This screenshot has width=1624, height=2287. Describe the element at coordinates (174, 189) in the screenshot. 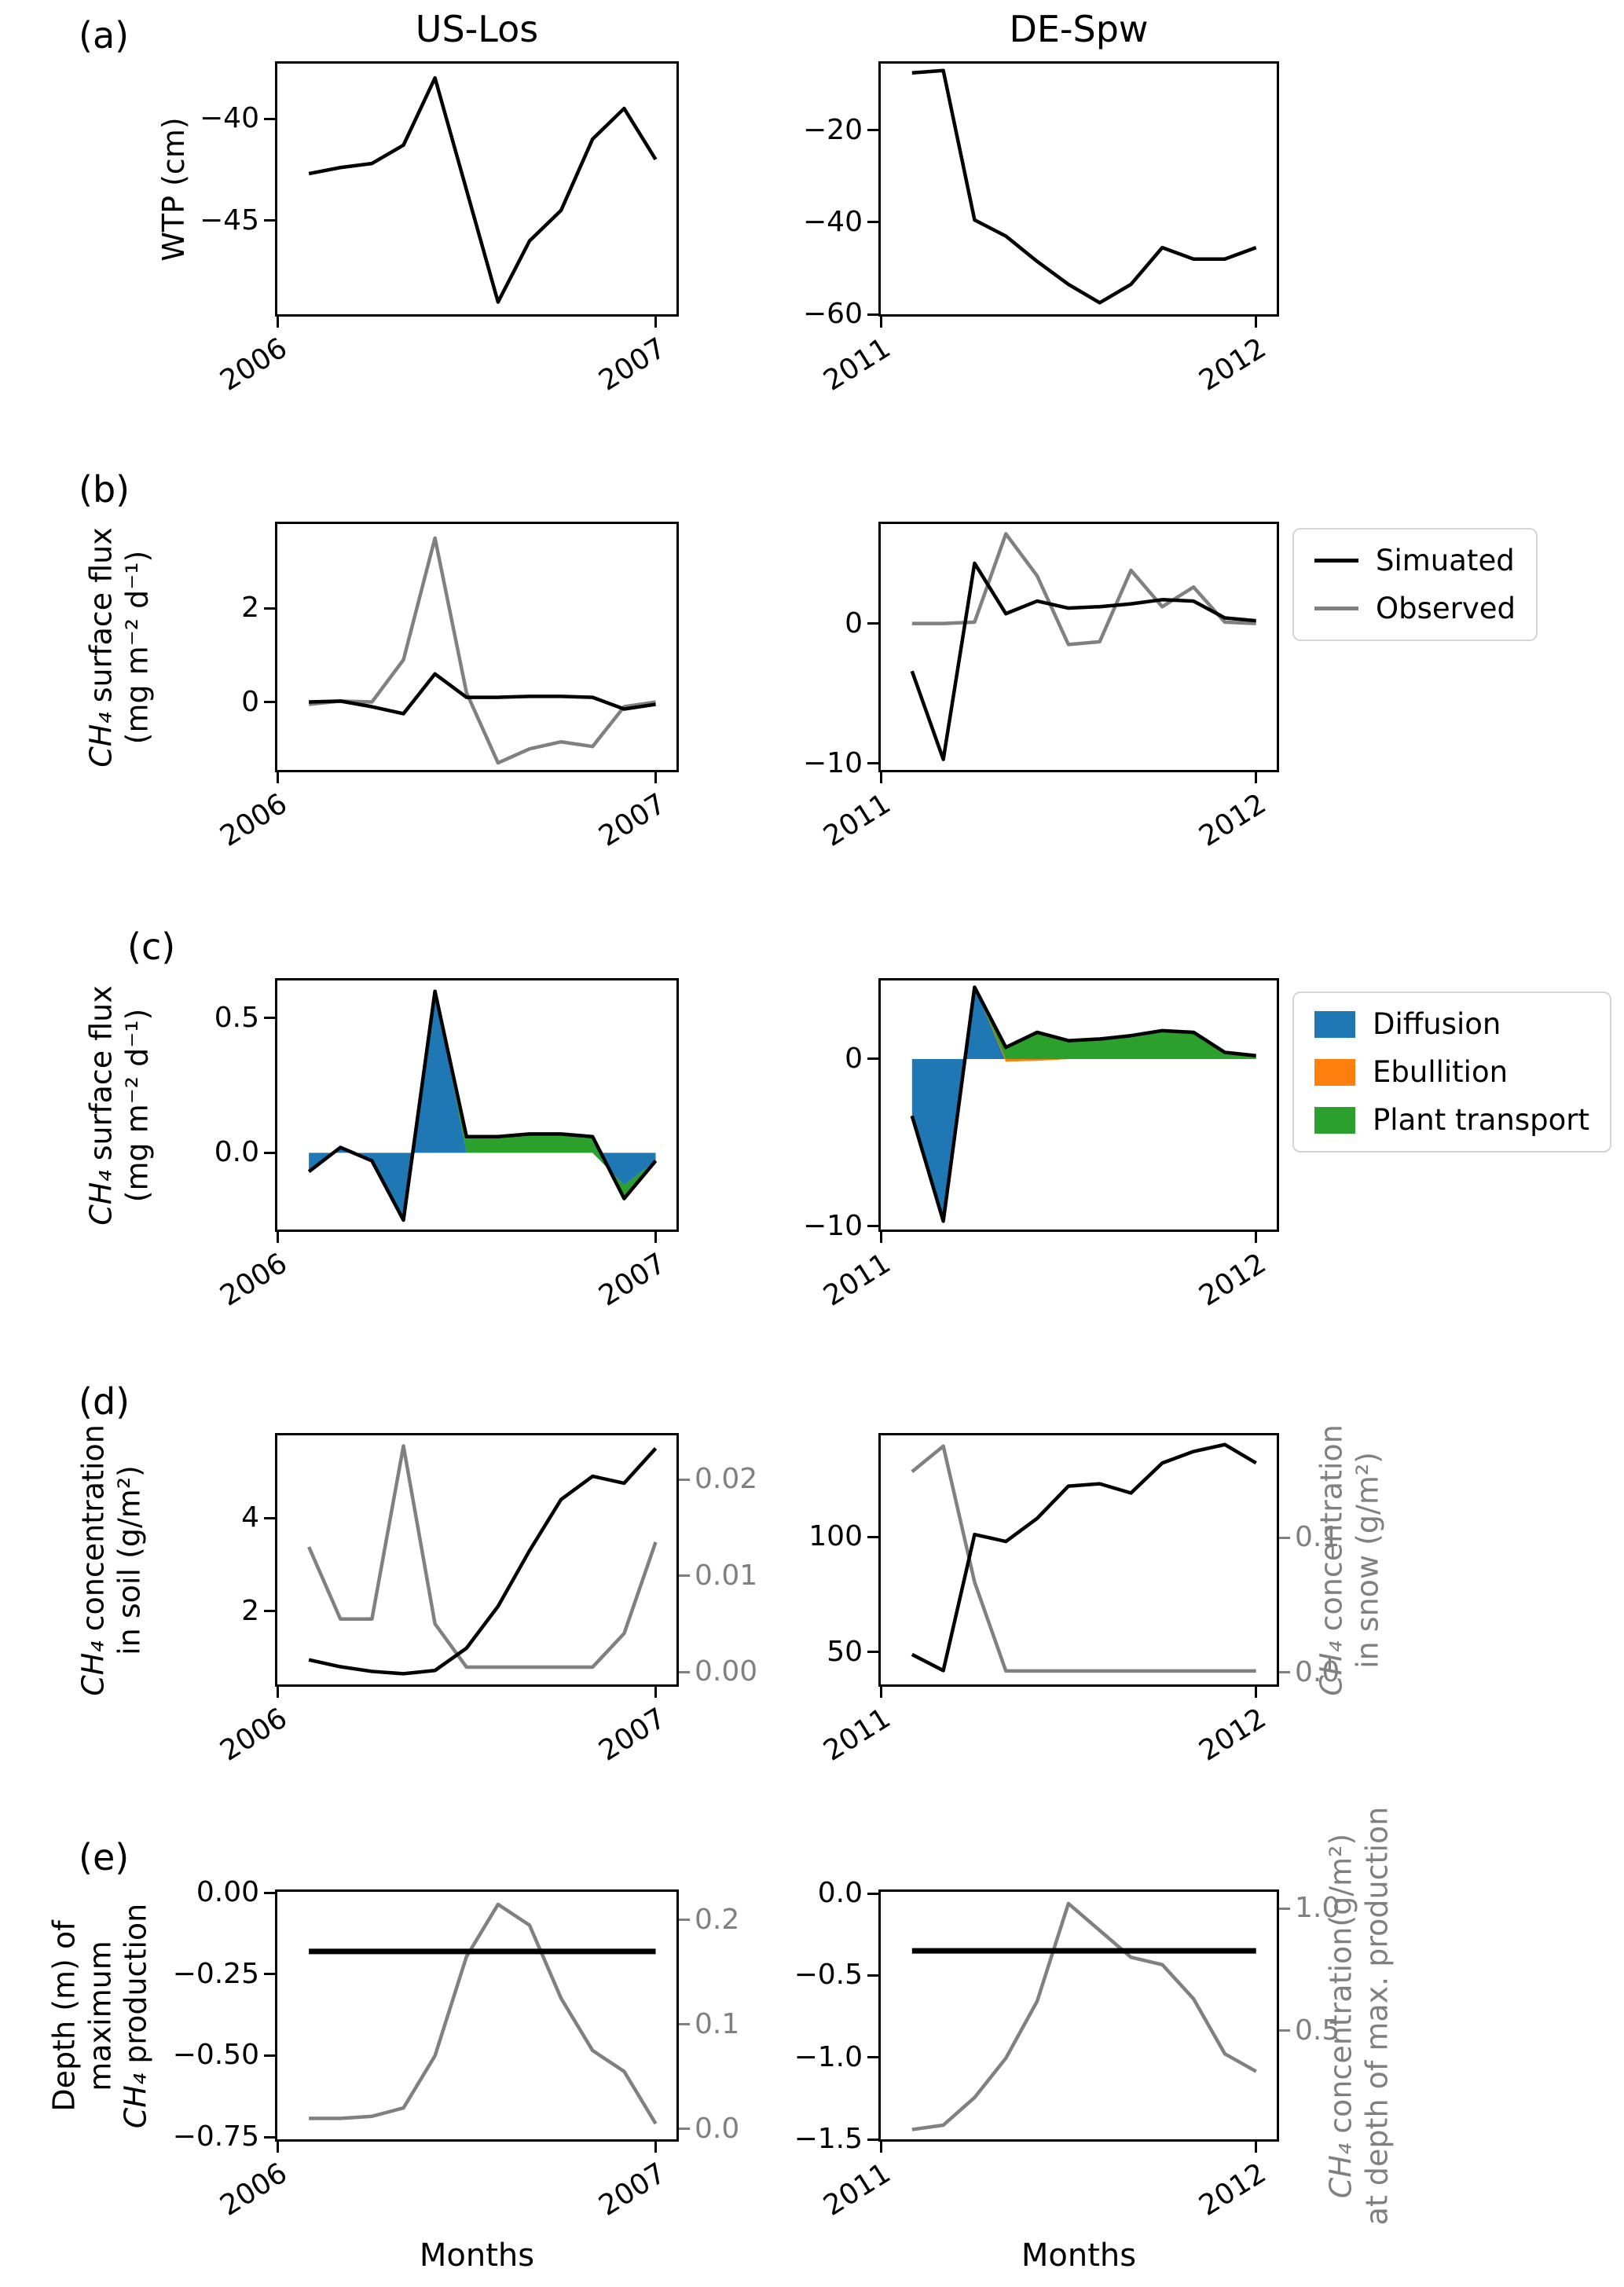

I see `y-axis-label-a-us: WTP (cm)` at that location.